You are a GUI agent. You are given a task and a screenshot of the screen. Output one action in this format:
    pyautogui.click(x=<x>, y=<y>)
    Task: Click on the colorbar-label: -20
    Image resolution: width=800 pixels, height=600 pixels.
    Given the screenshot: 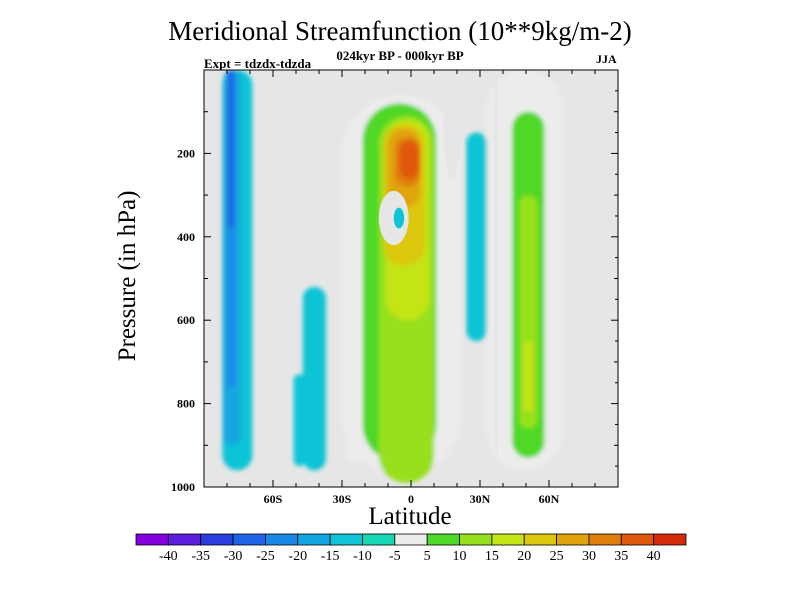 What is the action you would take?
    pyautogui.click(x=297, y=556)
    